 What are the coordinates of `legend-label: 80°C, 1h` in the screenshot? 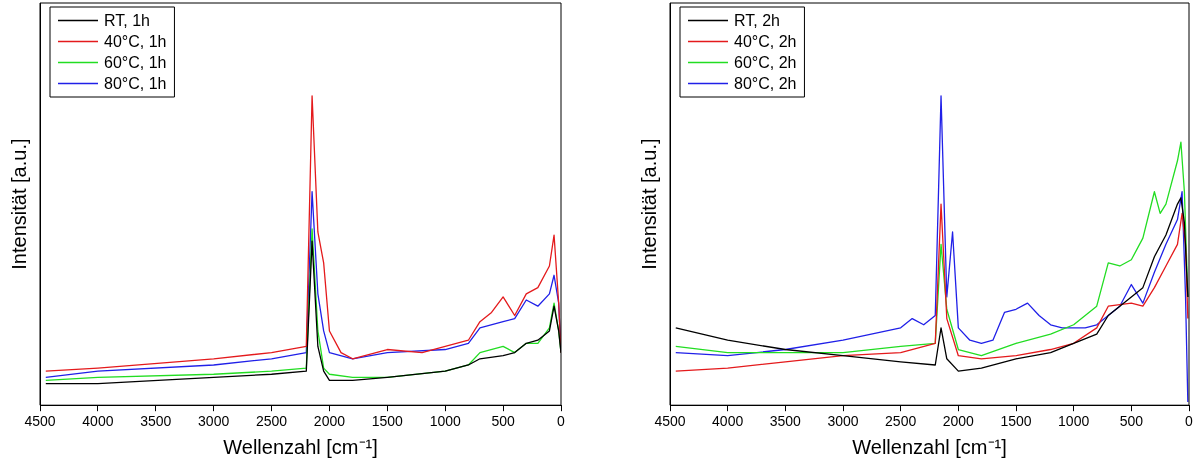 It's located at (135, 83).